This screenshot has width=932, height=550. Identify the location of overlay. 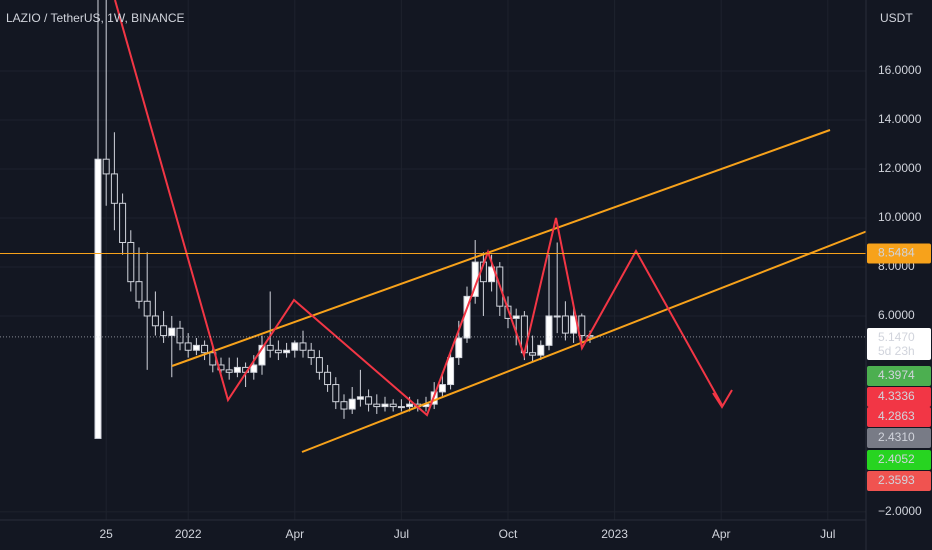
(433, 295).